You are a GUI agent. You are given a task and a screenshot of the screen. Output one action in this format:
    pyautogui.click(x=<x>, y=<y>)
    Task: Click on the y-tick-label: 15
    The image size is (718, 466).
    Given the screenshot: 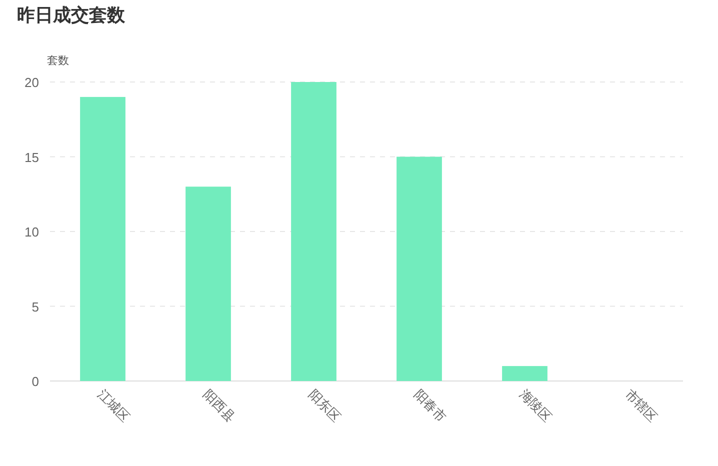 What is the action you would take?
    pyautogui.click(x=31, y=157)
    